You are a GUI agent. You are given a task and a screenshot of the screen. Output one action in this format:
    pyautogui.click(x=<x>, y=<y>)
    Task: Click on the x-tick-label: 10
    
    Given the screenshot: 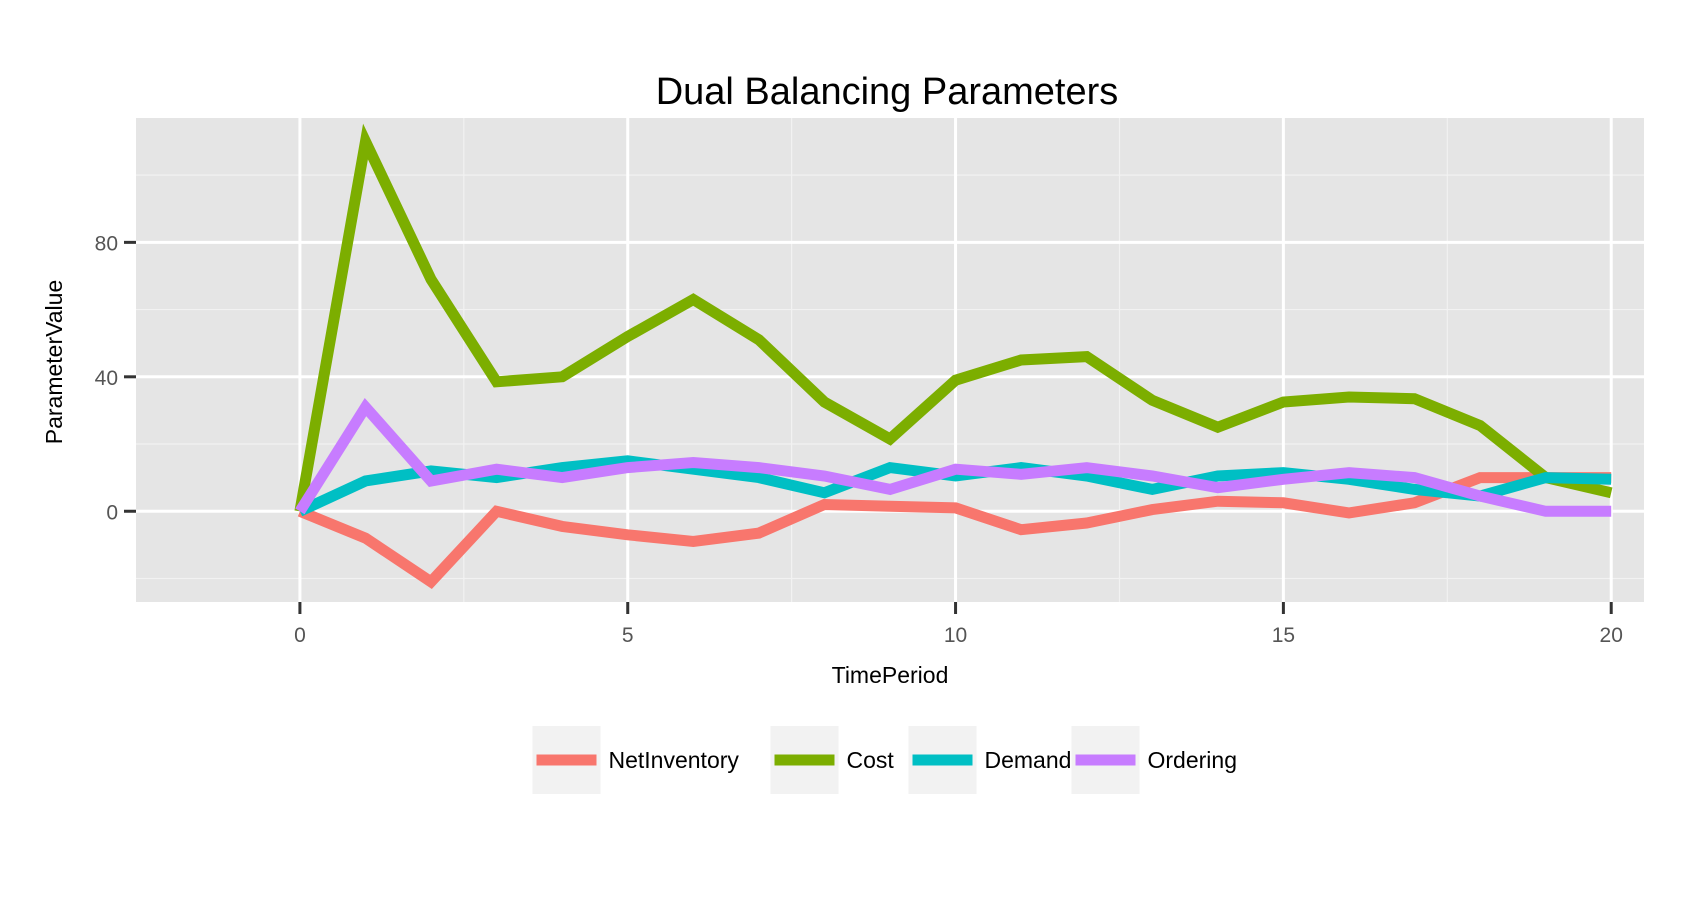 What is the action you would take?
    pyautogui.click(x=955, y=635)
    